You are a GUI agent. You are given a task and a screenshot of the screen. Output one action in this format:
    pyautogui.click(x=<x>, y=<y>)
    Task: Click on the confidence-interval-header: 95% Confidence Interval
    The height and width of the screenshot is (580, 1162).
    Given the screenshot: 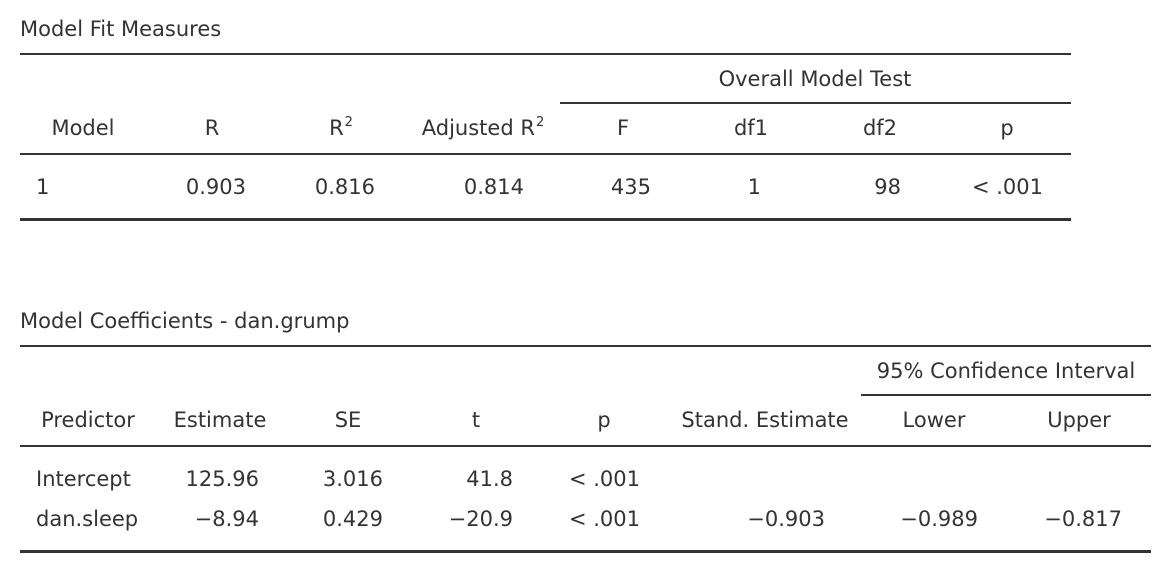 What is the action you would take?
    pyautogui.click(x=1006, y=371)
    